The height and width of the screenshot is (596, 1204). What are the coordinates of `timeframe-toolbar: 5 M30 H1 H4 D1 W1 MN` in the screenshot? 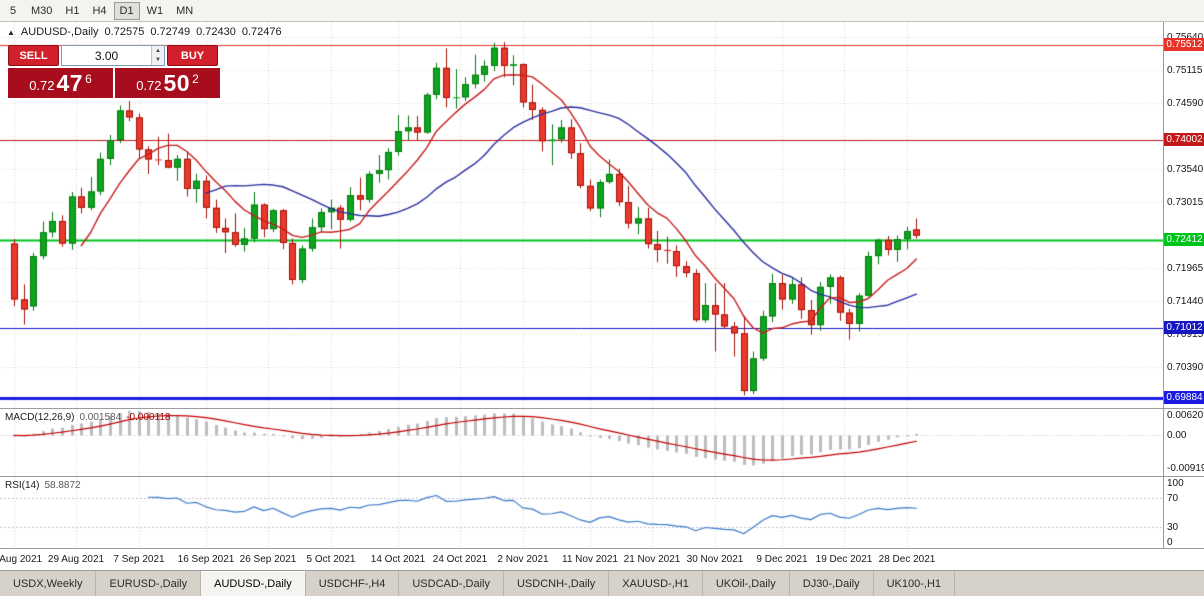 It's located at (602, 11).